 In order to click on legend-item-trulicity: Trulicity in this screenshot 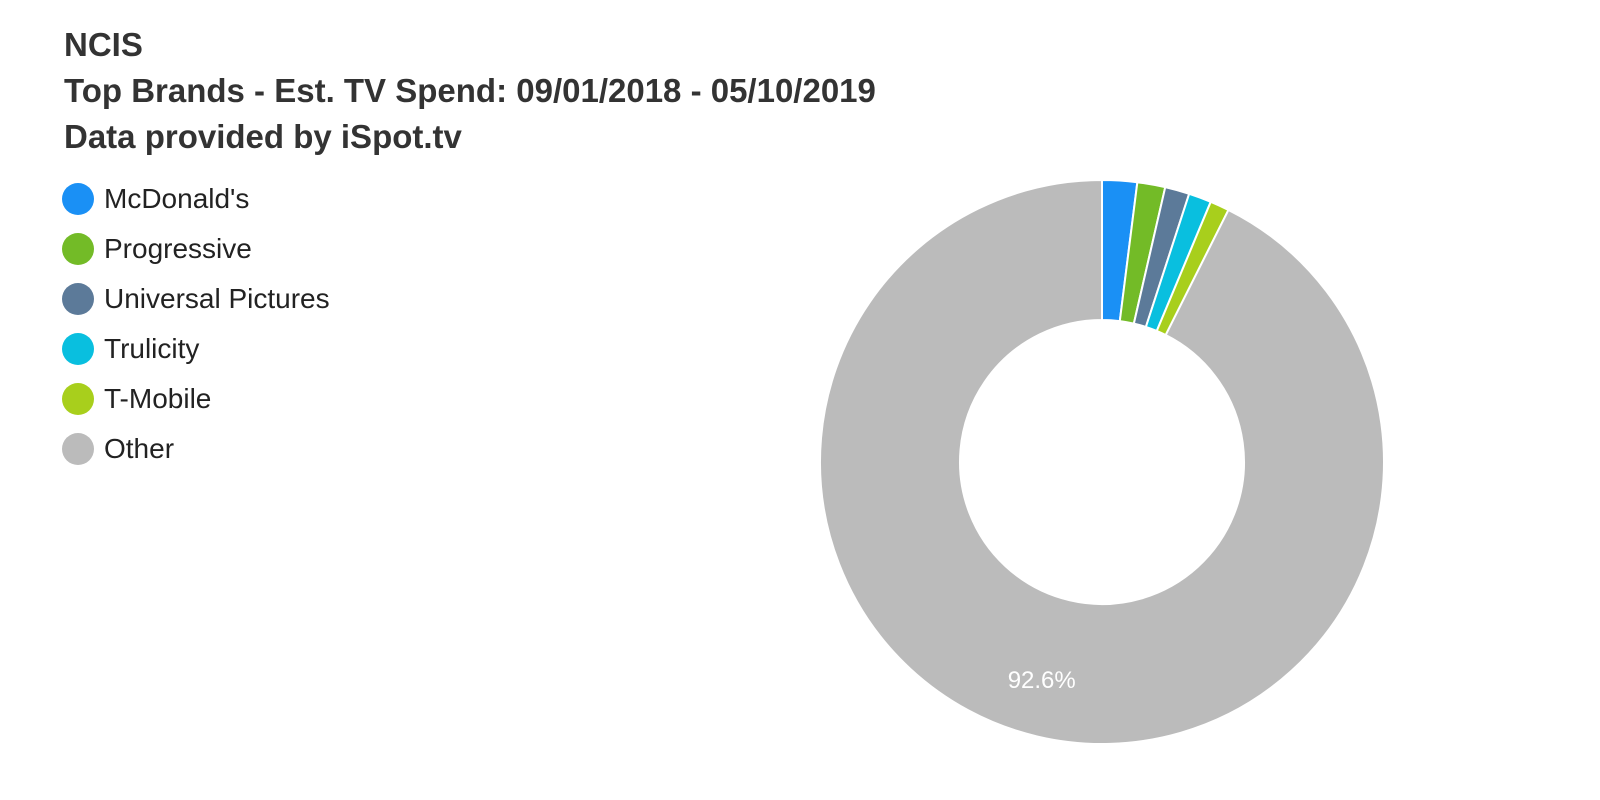, I will do `click(196, 349)`.